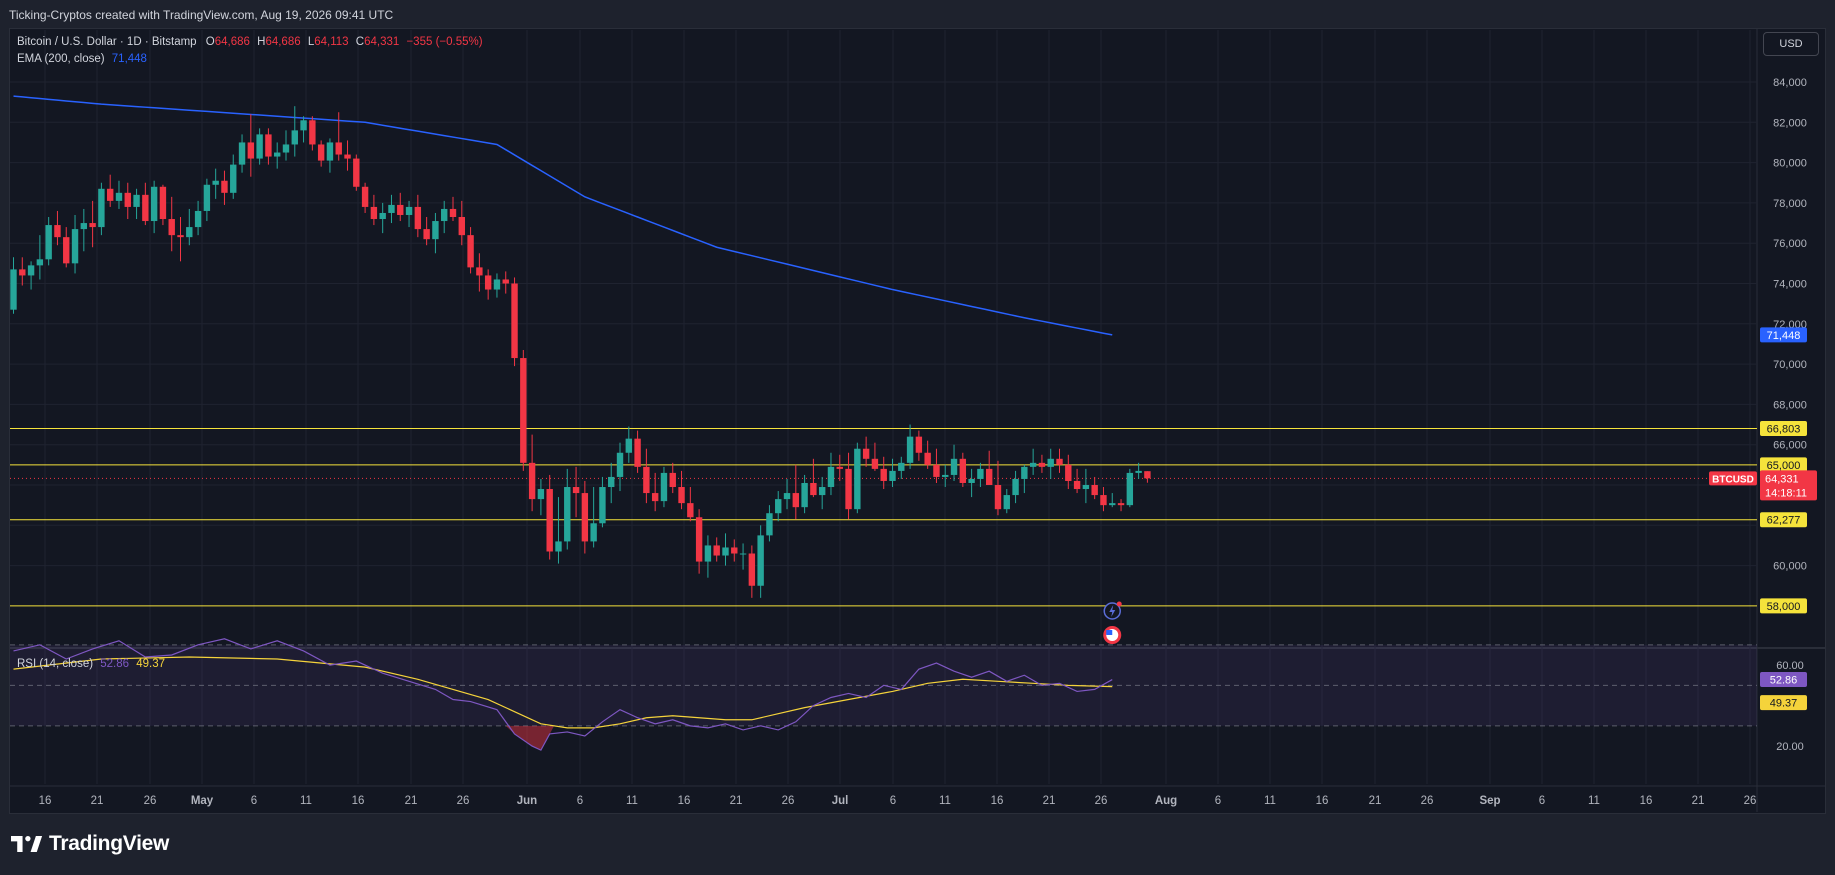 The height and width of the screenshot is (875, 1835). Describe the element at coordinates (382, 42) in the screenshot. I see `close-value: 64,331` at that location.